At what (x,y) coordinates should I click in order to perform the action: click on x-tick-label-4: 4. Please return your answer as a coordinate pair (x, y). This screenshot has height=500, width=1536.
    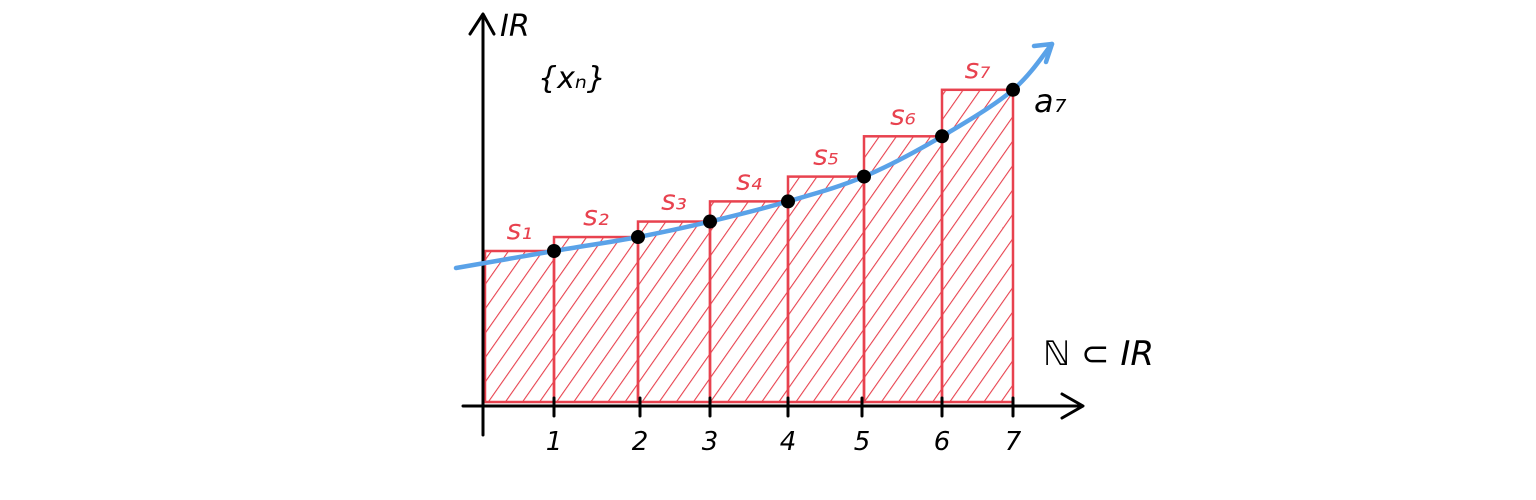
    Looking at the image, I should click on (788, 442).